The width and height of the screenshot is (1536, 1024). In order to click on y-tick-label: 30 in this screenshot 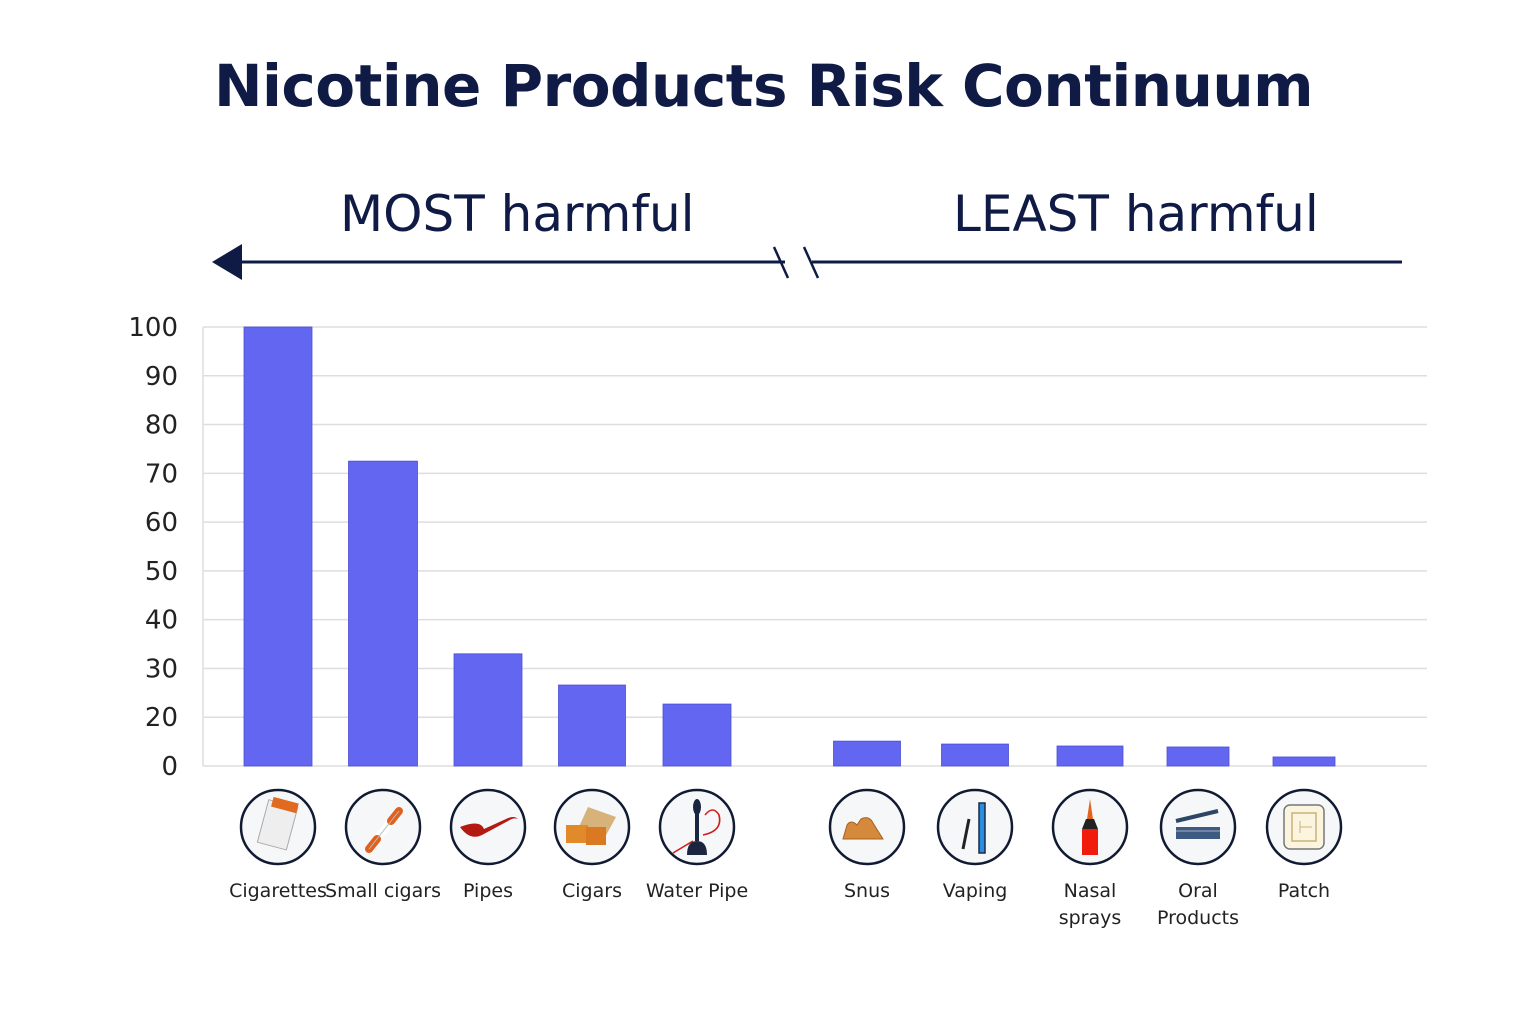, I will do `click(161, 669)`.